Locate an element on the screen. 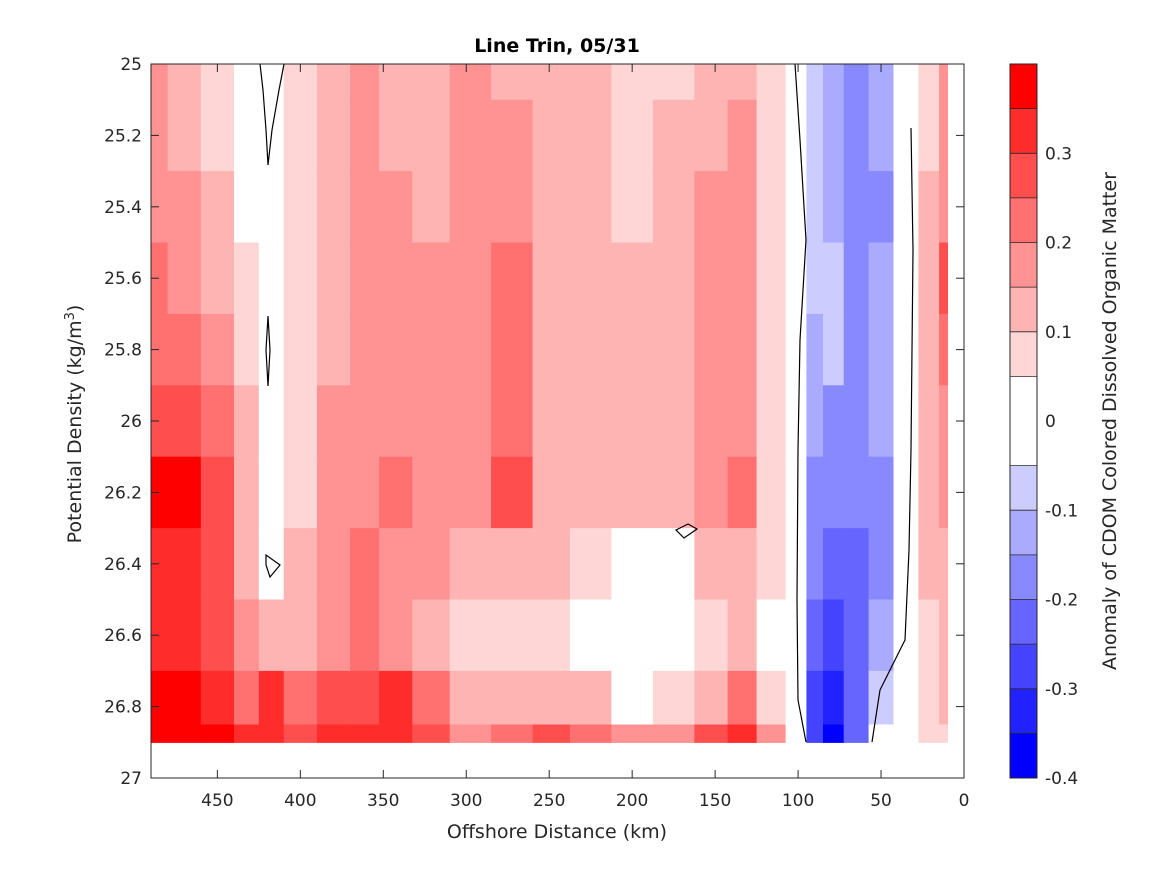 This screenshot has width=1167, height=875. y-tick-label: 27 is located at coordinates (131, 779).